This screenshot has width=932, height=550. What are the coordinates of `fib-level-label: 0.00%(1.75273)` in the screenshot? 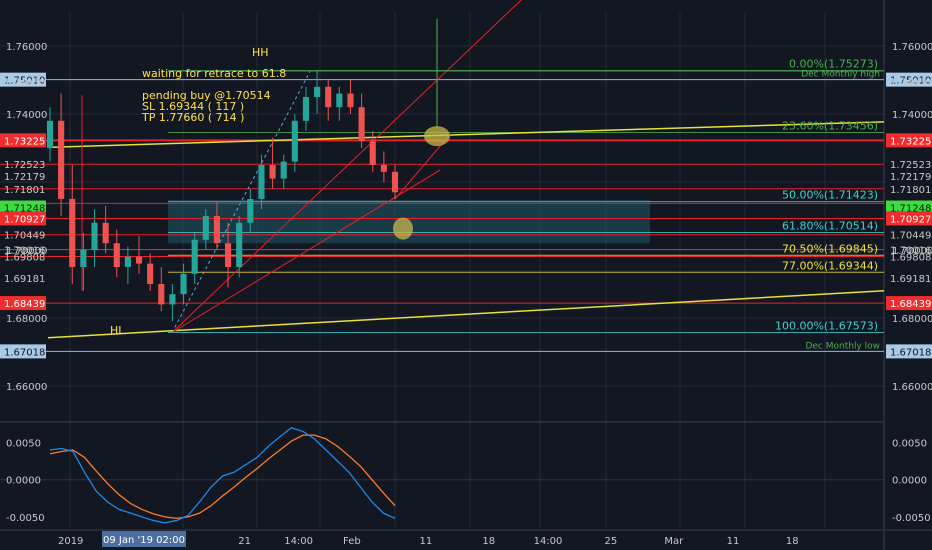 It's located at (833, 64).